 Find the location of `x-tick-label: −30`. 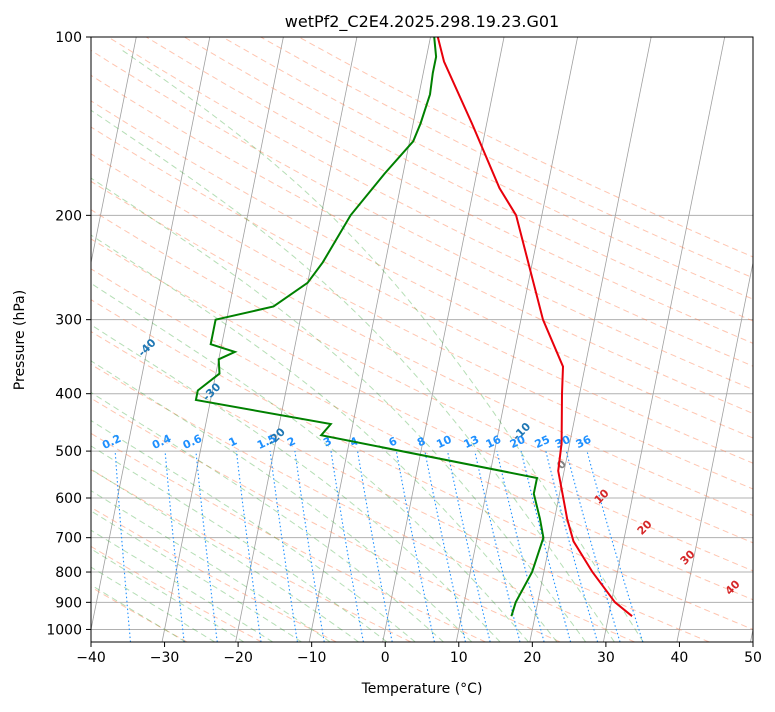

x-tick-label: −30 is located at coordinates (165, 658).